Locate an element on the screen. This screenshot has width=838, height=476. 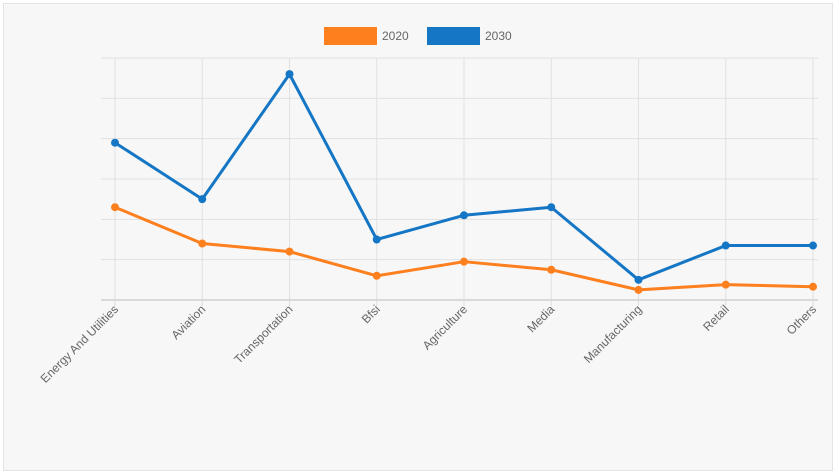
x-tick-label: Media is located at coordinates (540, 318).